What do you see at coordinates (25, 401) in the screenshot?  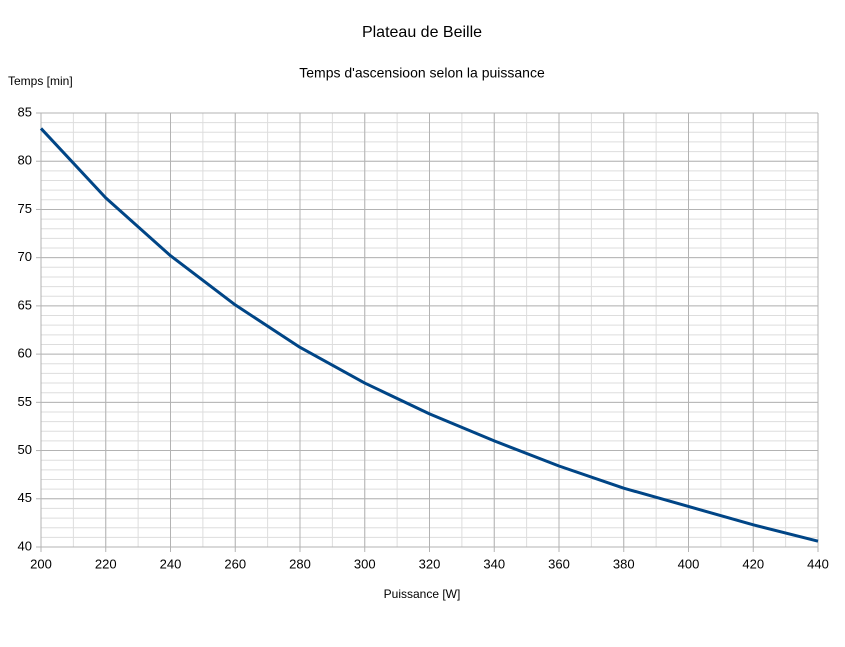 I see `y-tick-label: 55` at bounding box center [25, 401].